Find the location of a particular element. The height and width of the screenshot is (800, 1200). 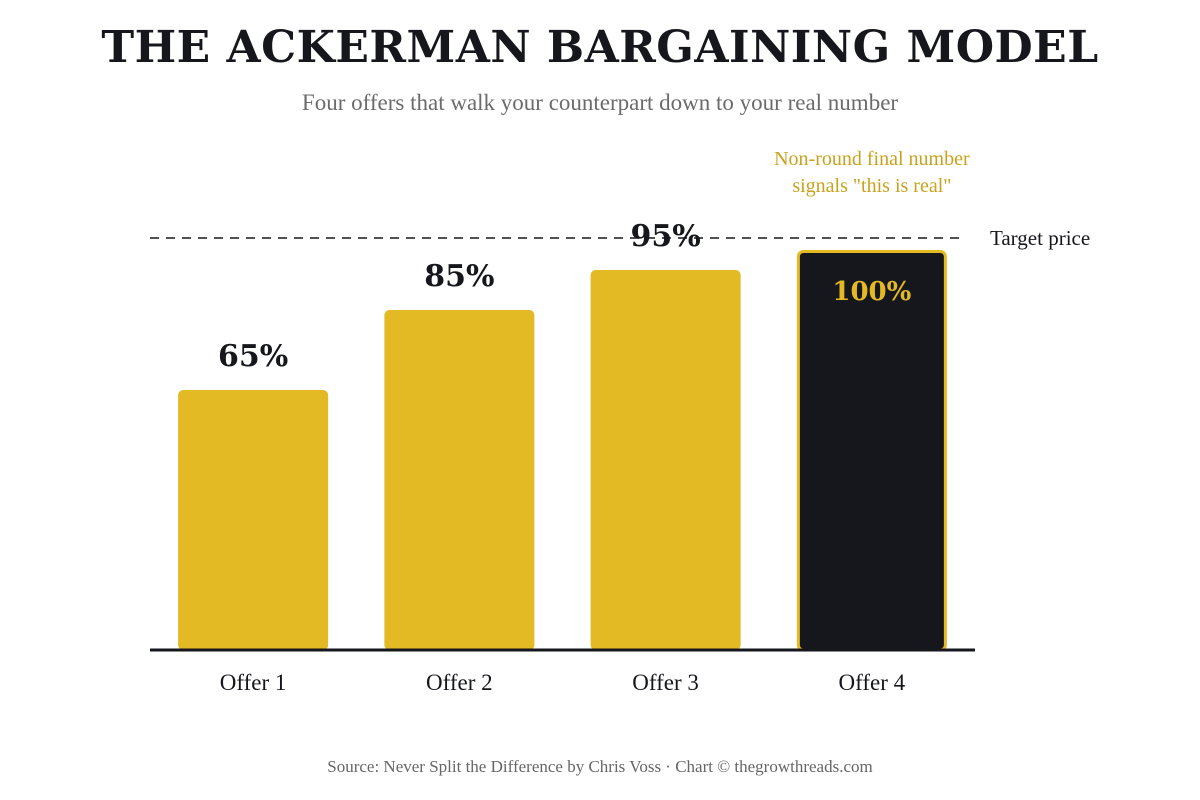

annotation-line-1: Non-round final number is located at coordinates (872, 159).